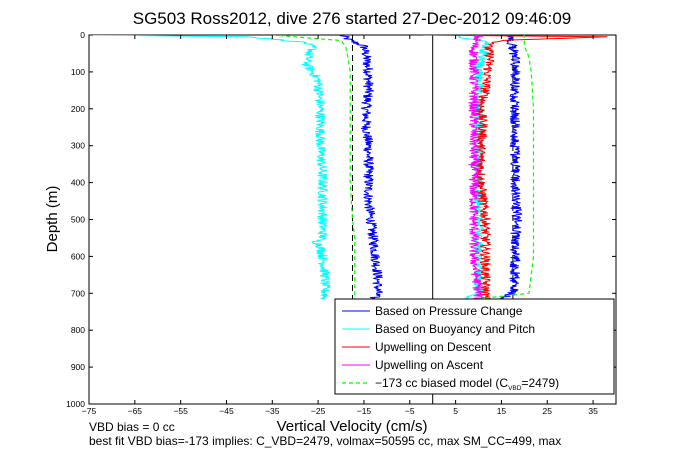 The image size is (681, 454). I want to click on y-tick-label: 700, so click(78, 293).